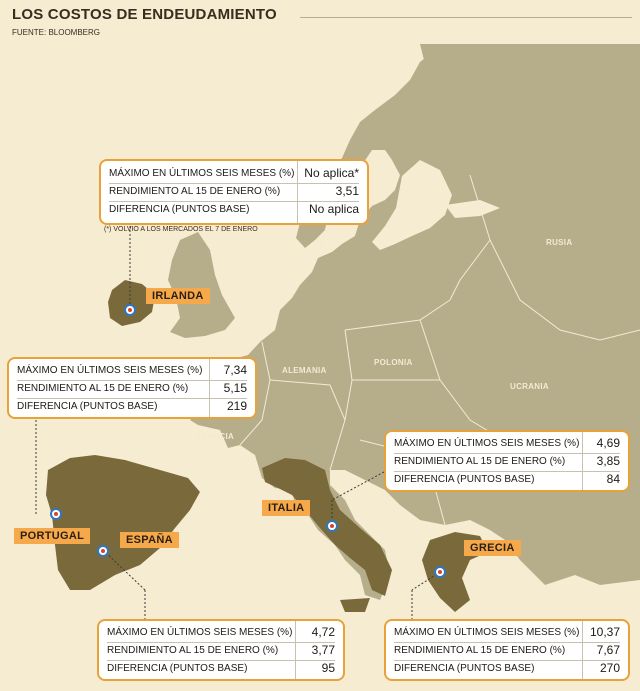 This screenshot has height=691, width=640. I want to click on marker-italia, so click(332, 526).